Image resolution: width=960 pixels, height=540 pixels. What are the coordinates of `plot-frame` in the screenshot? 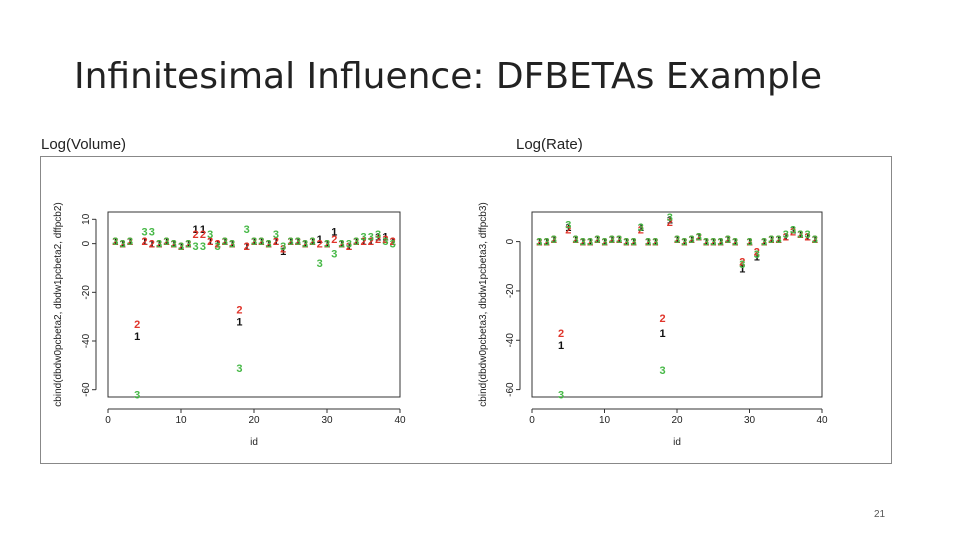 It's located at (677, 304).